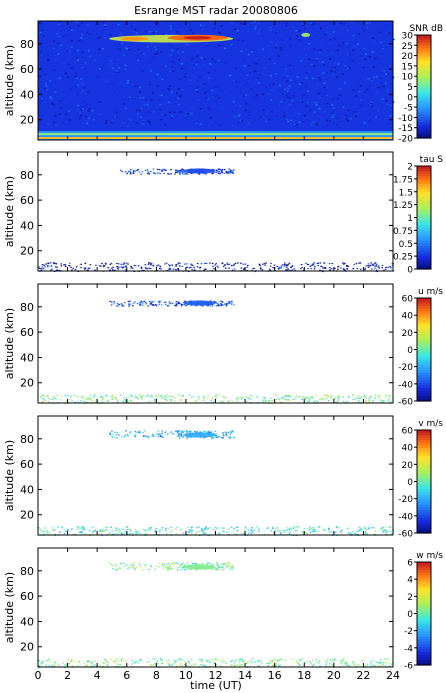  Describe the element at coordinates (410, 98) in the screenshot. I see `colorbar-tick-label: 0` at that location.